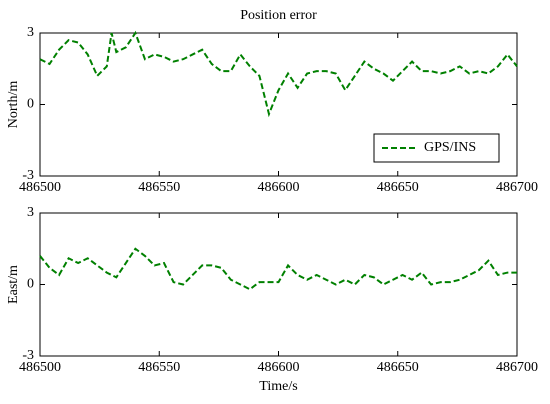  What do you see at coordinates (278, 386) in the screenshot?
I see `x-axis-label: Time/s` at bounding box center [278, 386].